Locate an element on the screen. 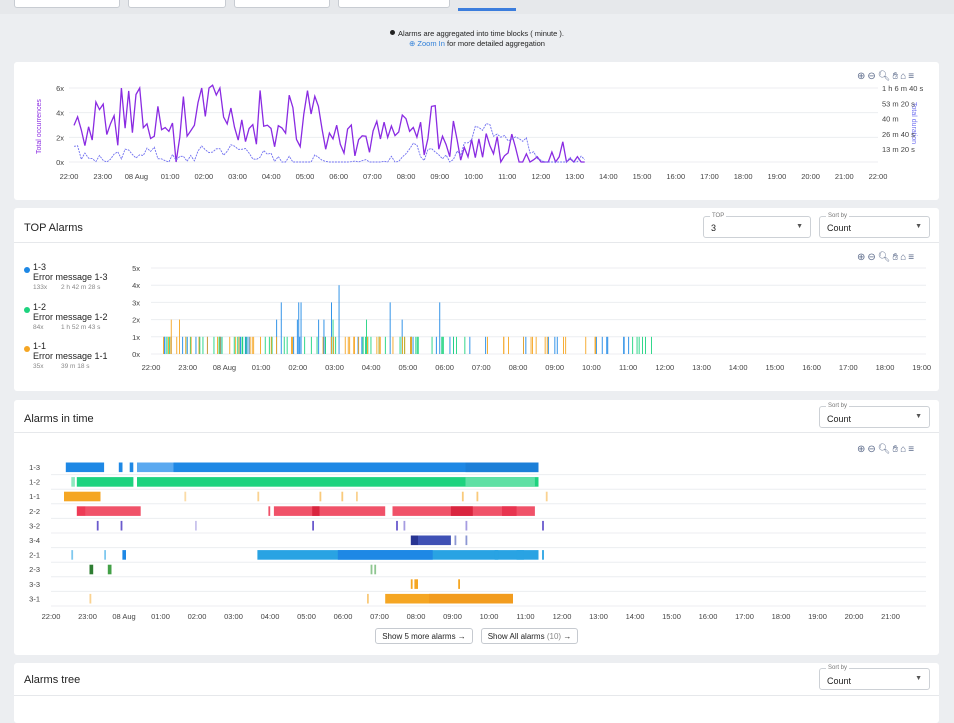 The height and width of the screenshot is (723, 954). top-count-select-value: 3 is located at coordinates (714, 228).